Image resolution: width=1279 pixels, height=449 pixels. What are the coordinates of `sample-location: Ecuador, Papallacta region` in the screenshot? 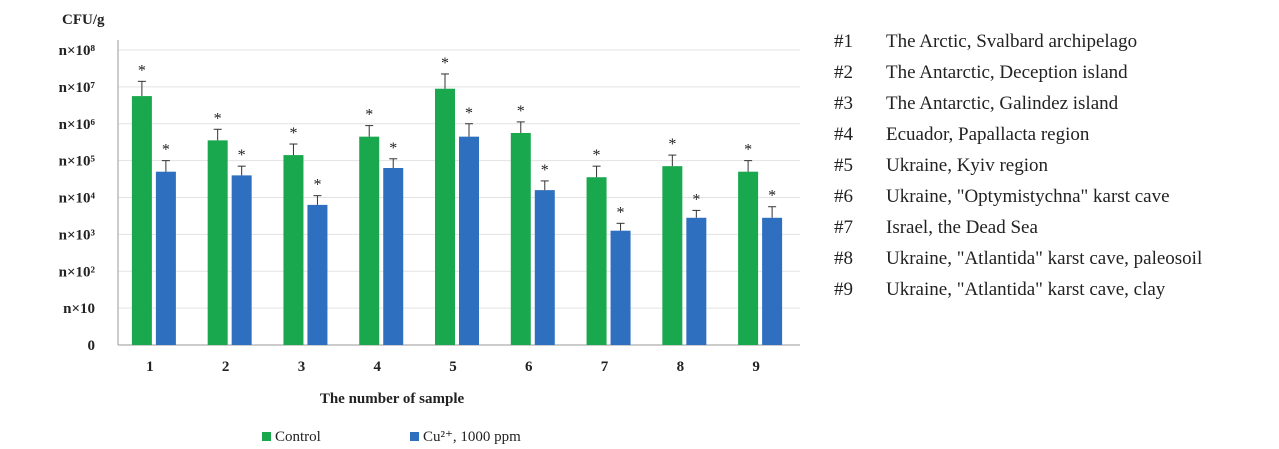 It's located at (988, 134).